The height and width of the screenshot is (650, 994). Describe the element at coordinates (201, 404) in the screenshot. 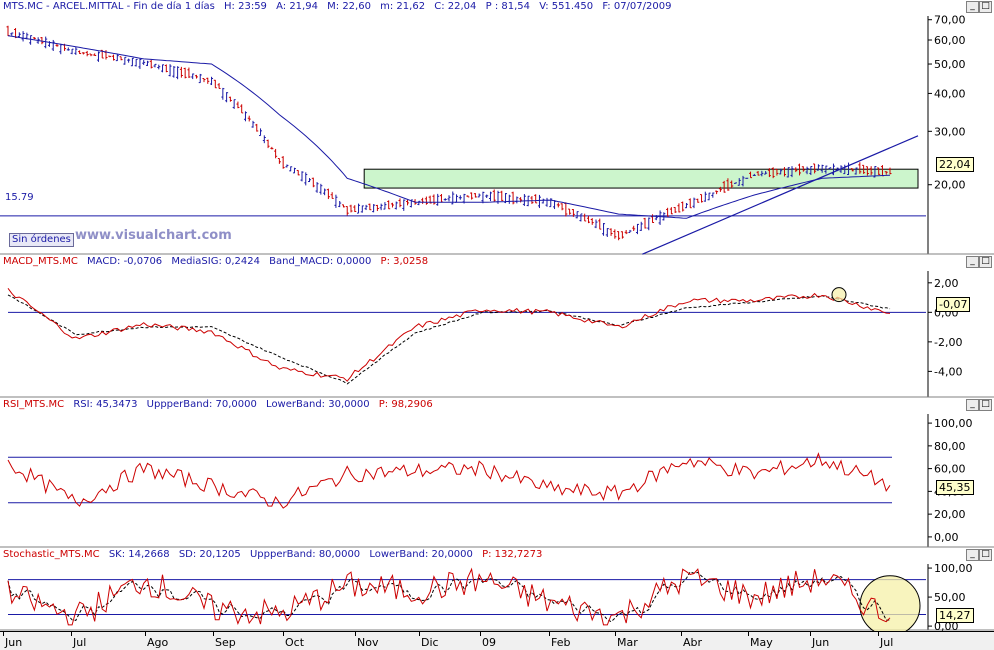

I see `rsi-upper: UppperBand: 70,0000` at that location.